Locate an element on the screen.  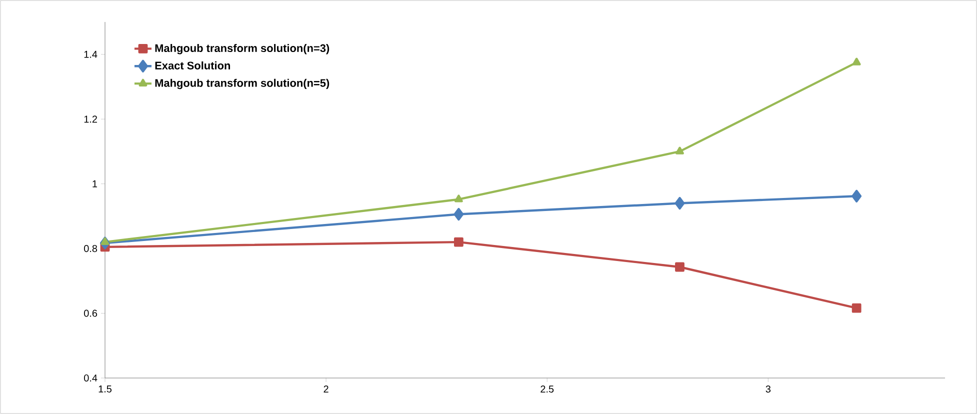
x-tick-label: 1.5 is located at coordinates (105, 389).